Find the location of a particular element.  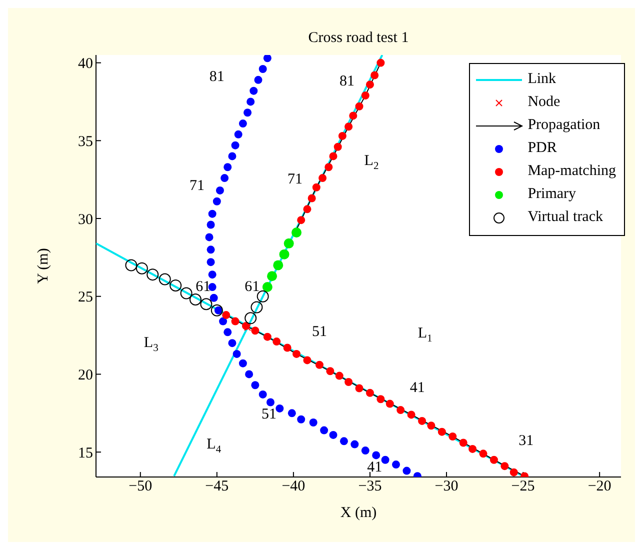

legend-label: Map-matching is located at coordinates (572, 171).